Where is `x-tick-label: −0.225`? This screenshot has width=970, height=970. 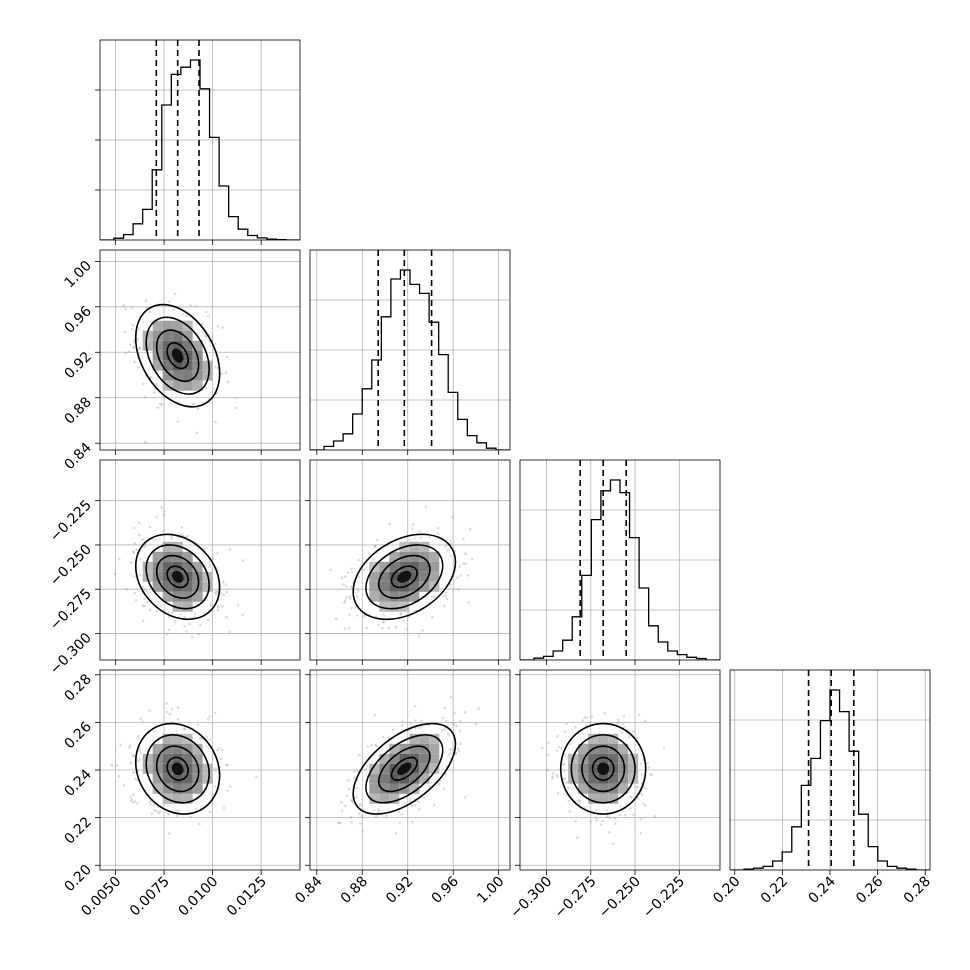
x-tick-label: −0.225 is located at coordinates (664, 898).